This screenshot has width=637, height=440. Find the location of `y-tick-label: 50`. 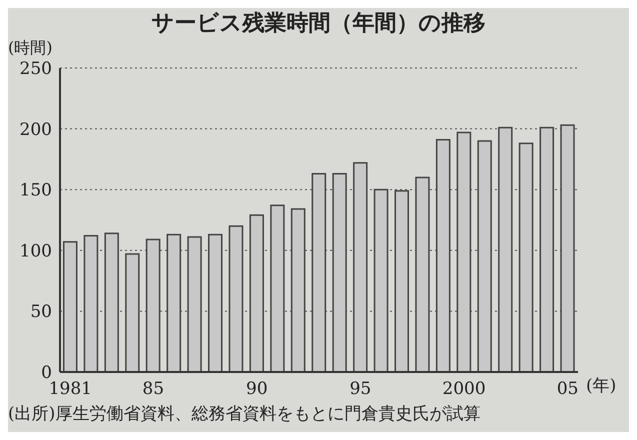

y-tick-label: 50 is located at coordinates (41, 312).